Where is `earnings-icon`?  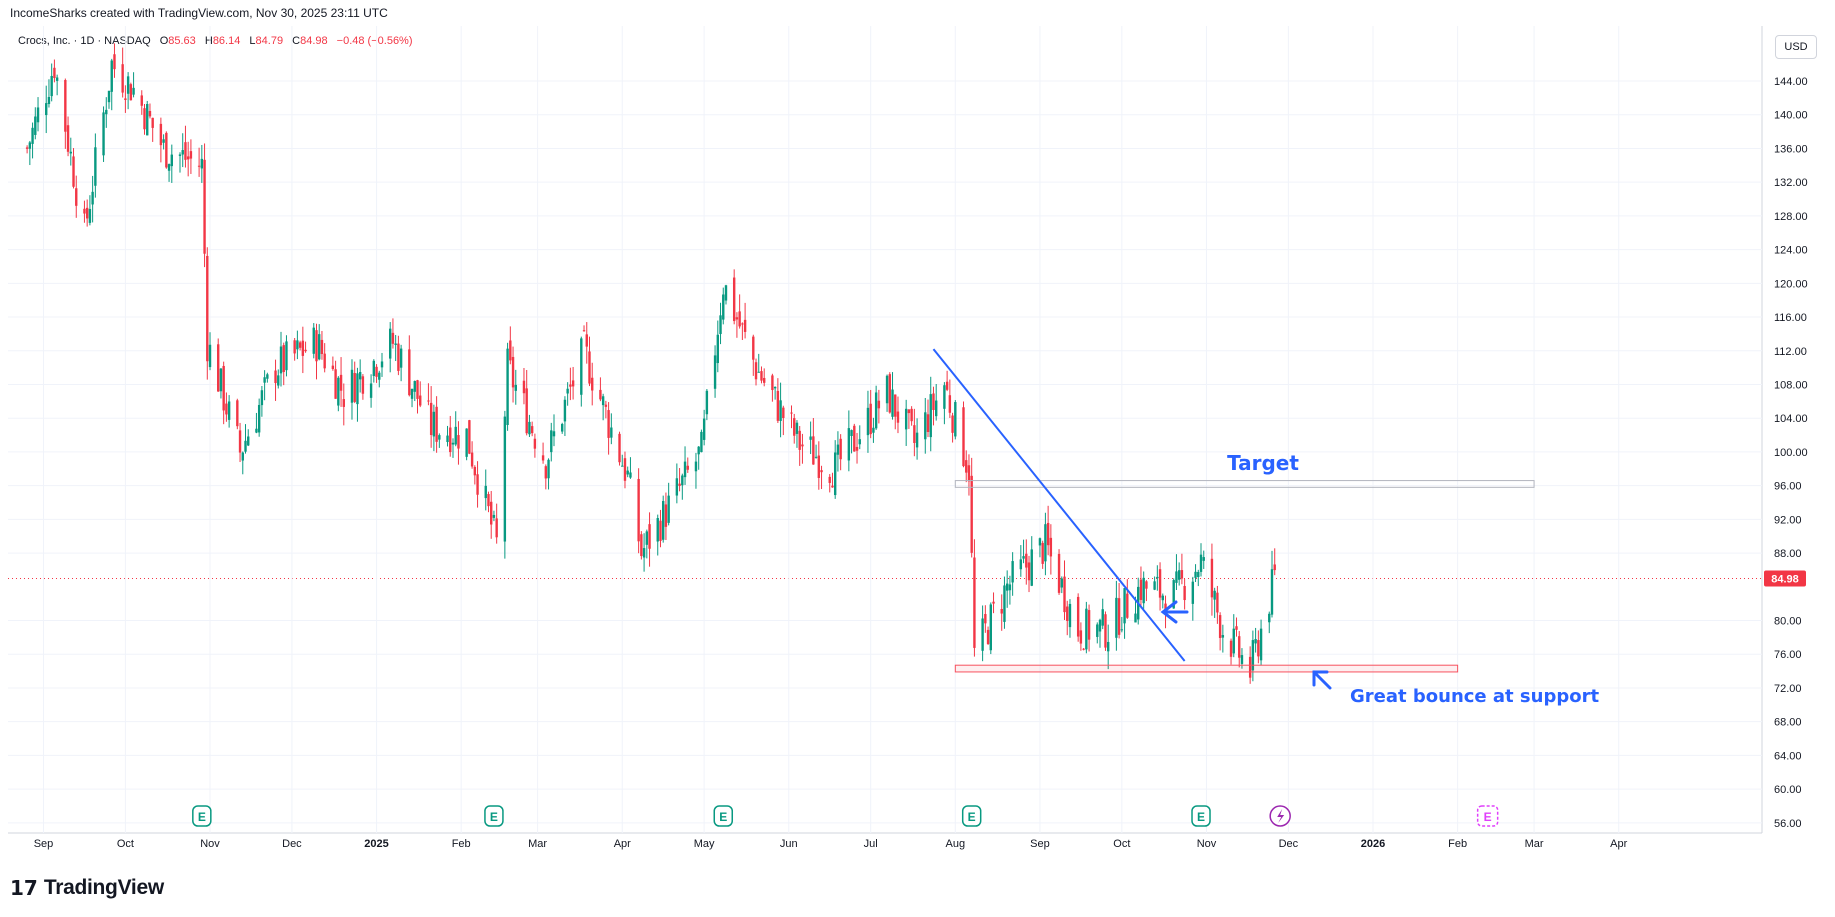 earnings-icon is located at coordinates (723, 816).